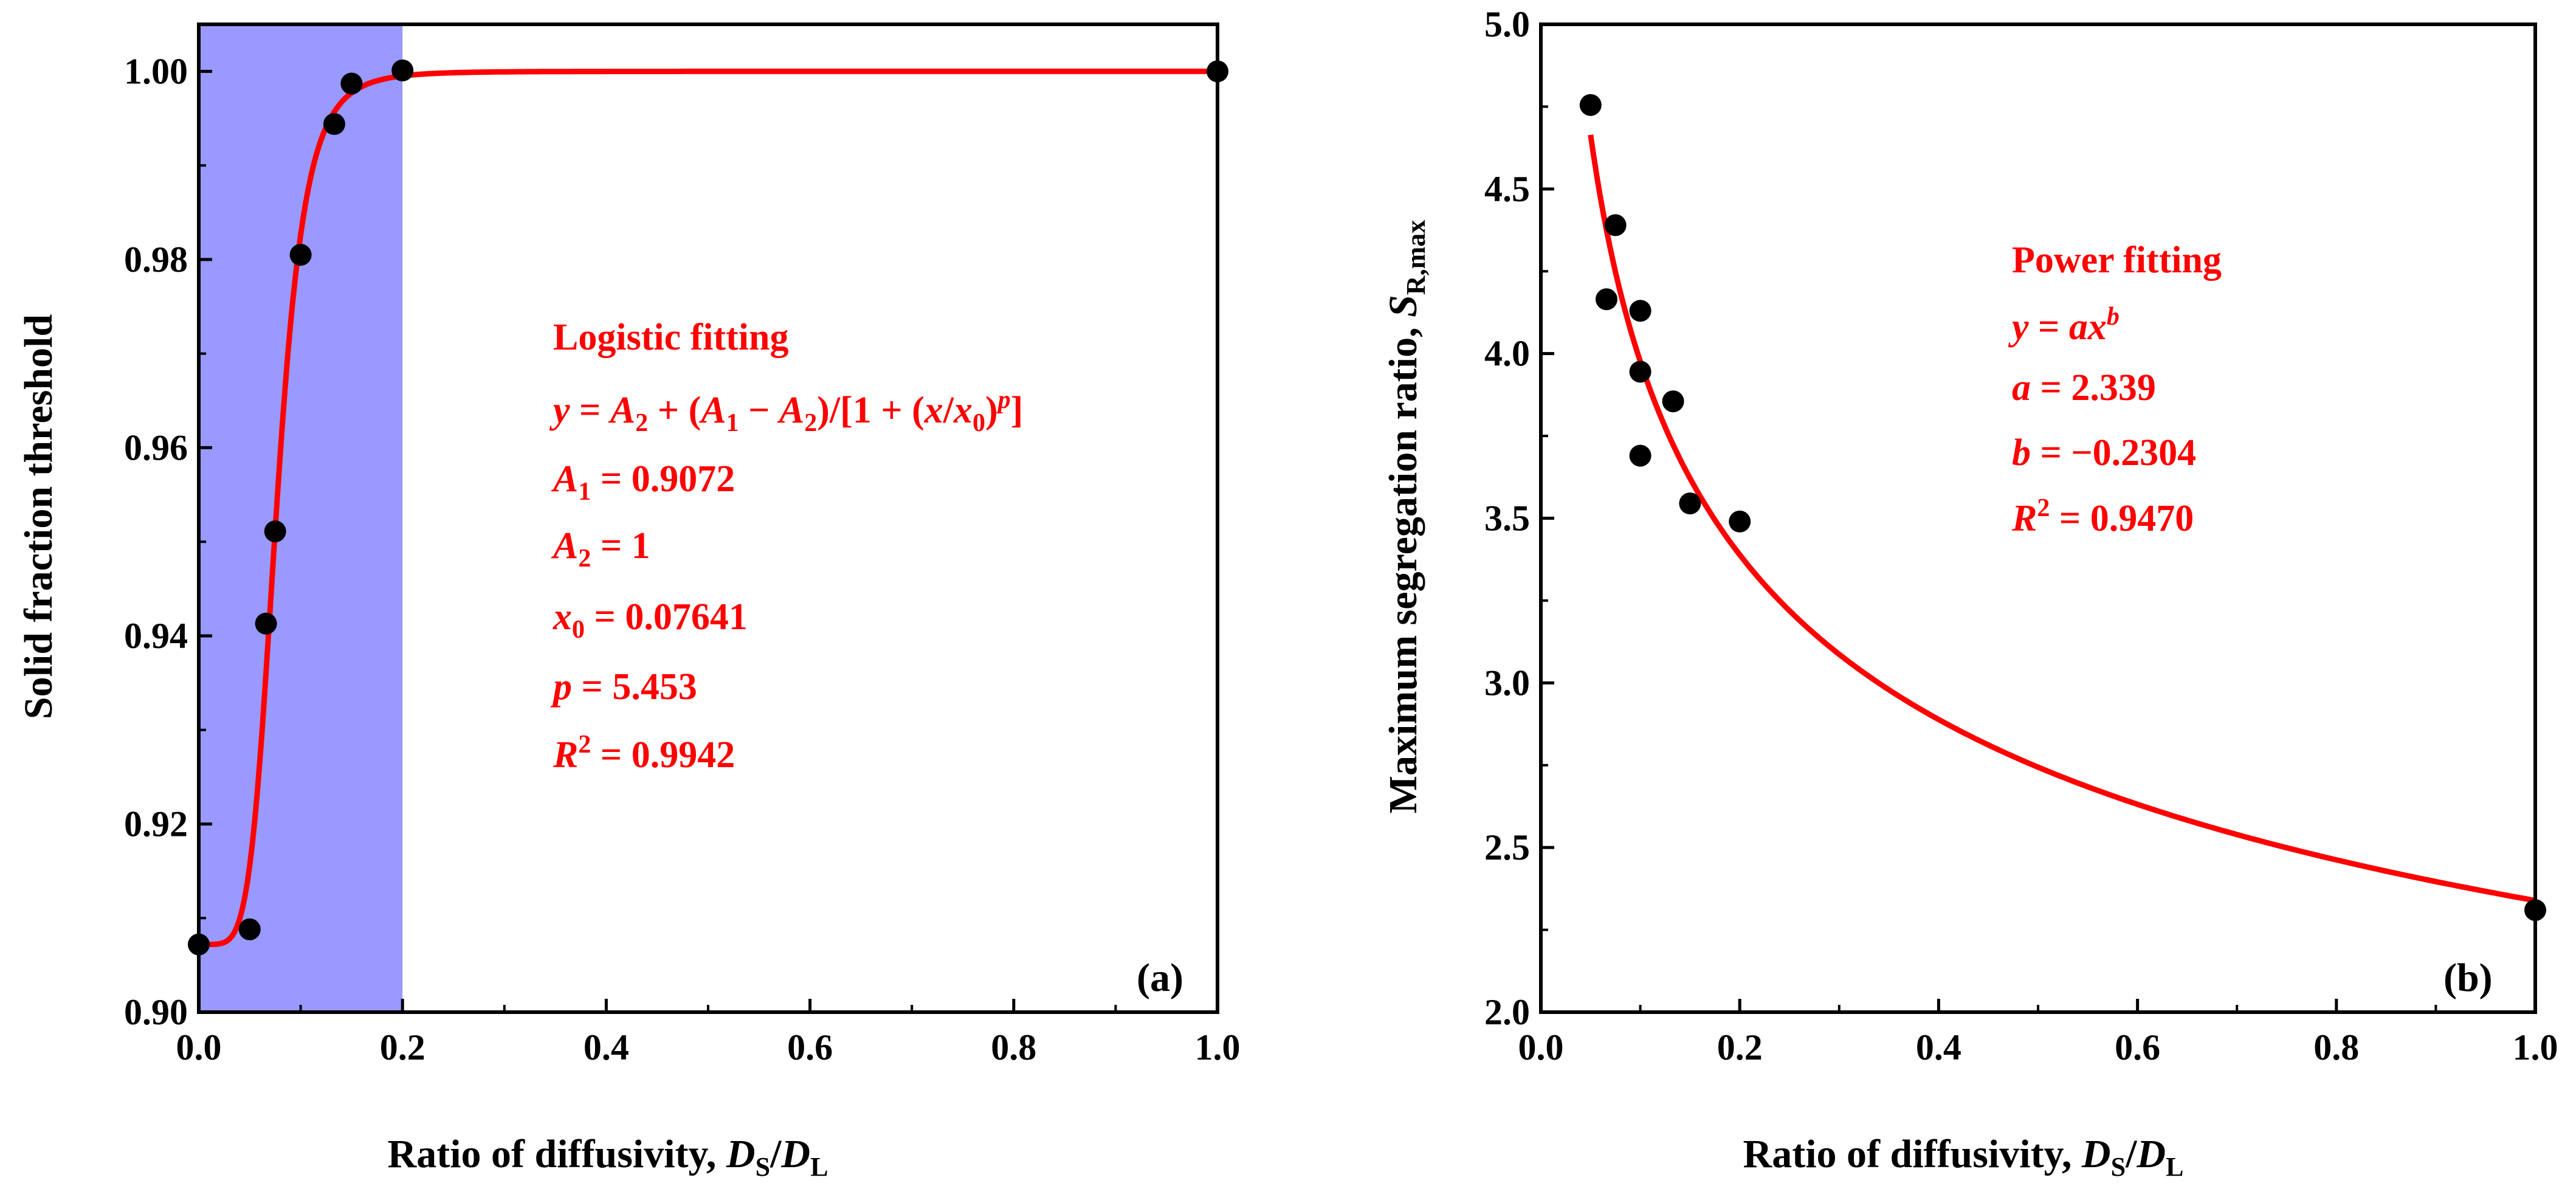  What do you see at coordinates (786, 411) in the screenshot?
I see `panel-a-fit-equation: y = A2 + (A1 − A2)/[1 + (x/x0)p]` at bounding box center [786, 411].